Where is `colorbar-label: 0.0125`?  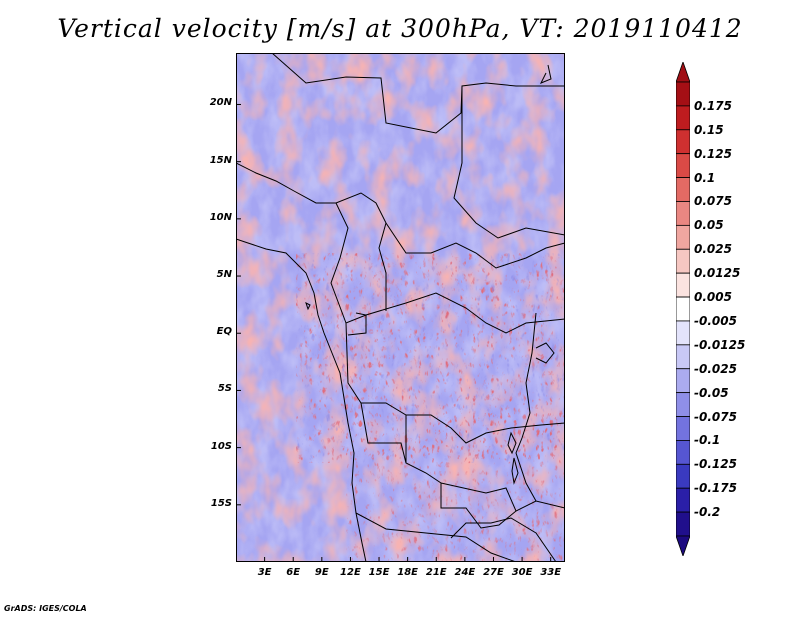
colorbar-label: 0.0125 is located at coordinates (717, 273).